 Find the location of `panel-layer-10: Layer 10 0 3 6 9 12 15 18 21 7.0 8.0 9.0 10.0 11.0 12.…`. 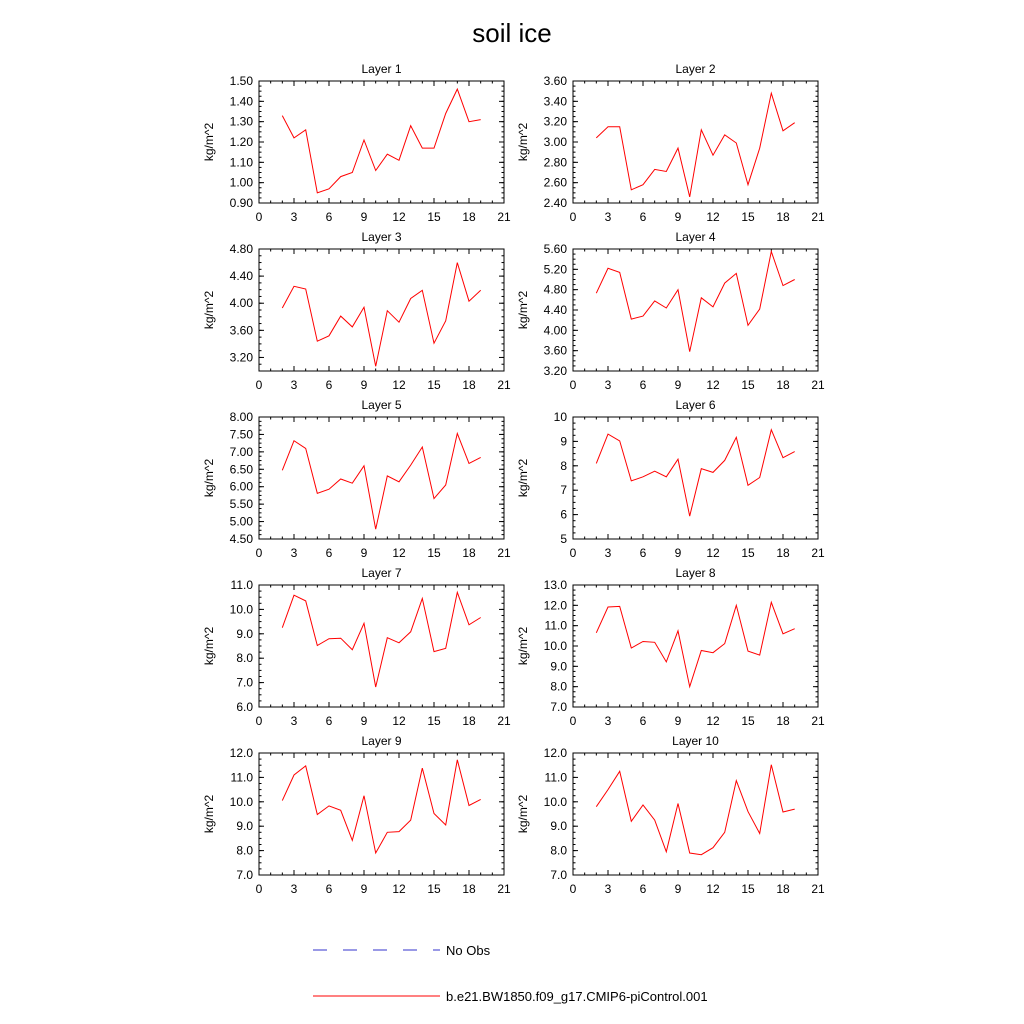

panel-layer-10: Layer 10 0 3 6 9 12 15 18 21 7.0 8.0 9.0 10.0 11.0 12.… is located at coordinates (670, 815).